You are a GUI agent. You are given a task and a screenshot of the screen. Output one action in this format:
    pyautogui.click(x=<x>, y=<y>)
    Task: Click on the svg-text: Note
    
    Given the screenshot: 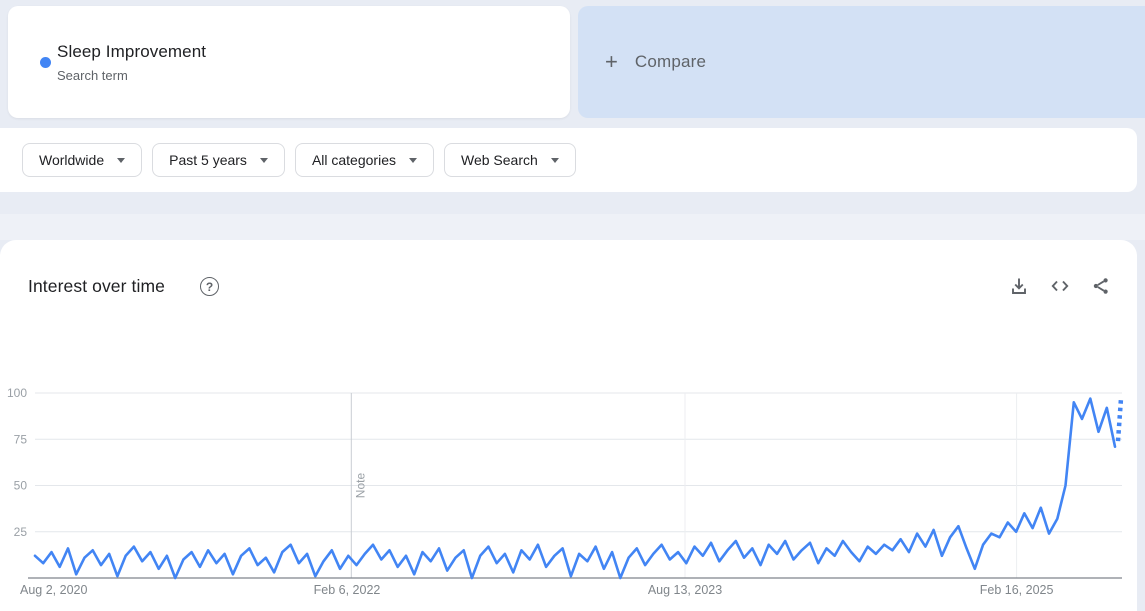 What is the action you would take?
    pyautogui.click(x=360, y=486)
    